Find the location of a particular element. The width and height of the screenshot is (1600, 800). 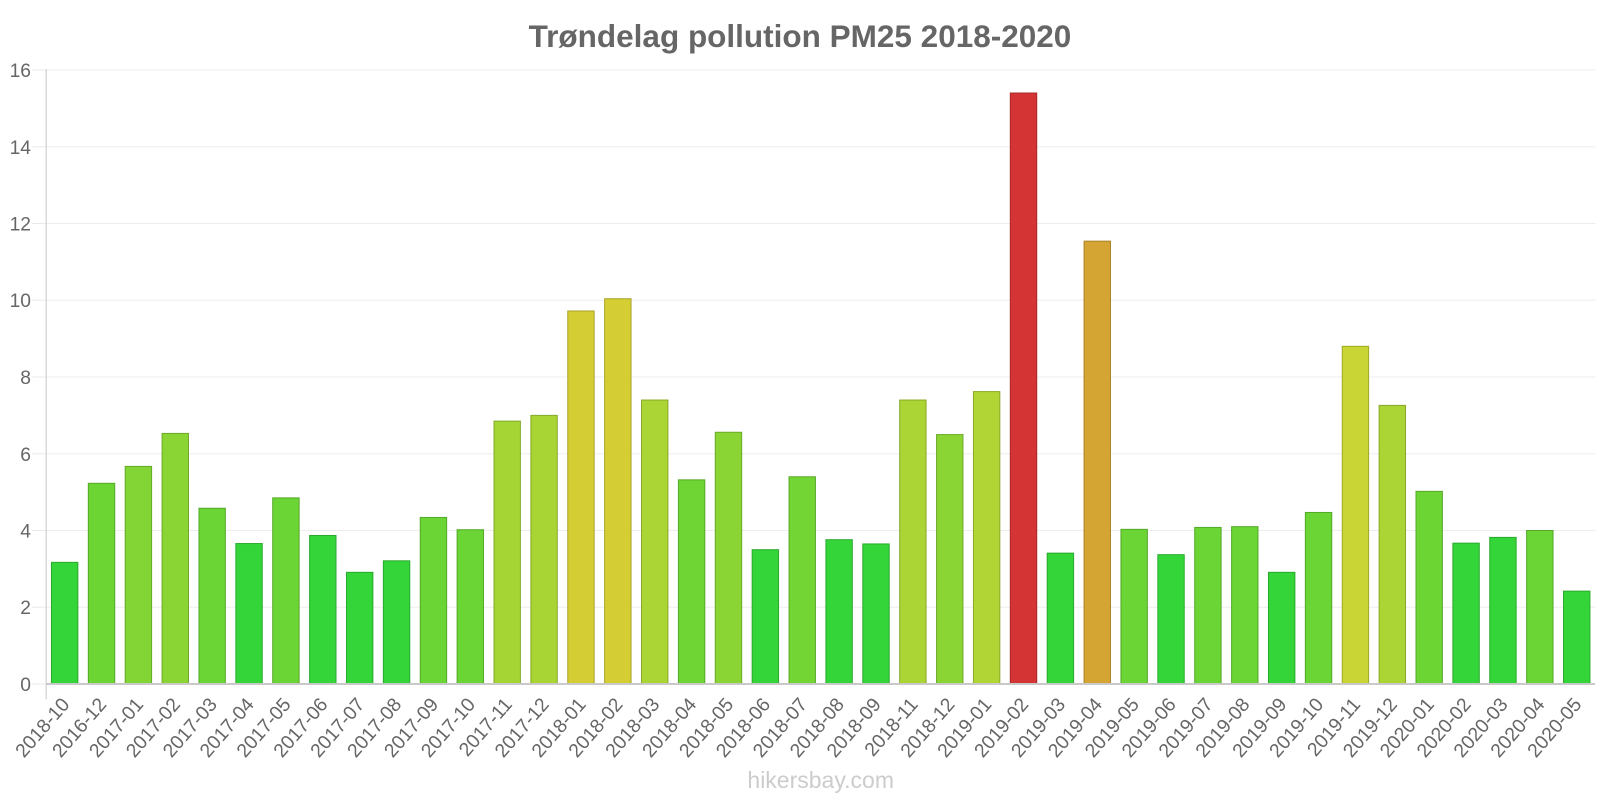

svg-text: 16 is located at coordinates (20, 71).